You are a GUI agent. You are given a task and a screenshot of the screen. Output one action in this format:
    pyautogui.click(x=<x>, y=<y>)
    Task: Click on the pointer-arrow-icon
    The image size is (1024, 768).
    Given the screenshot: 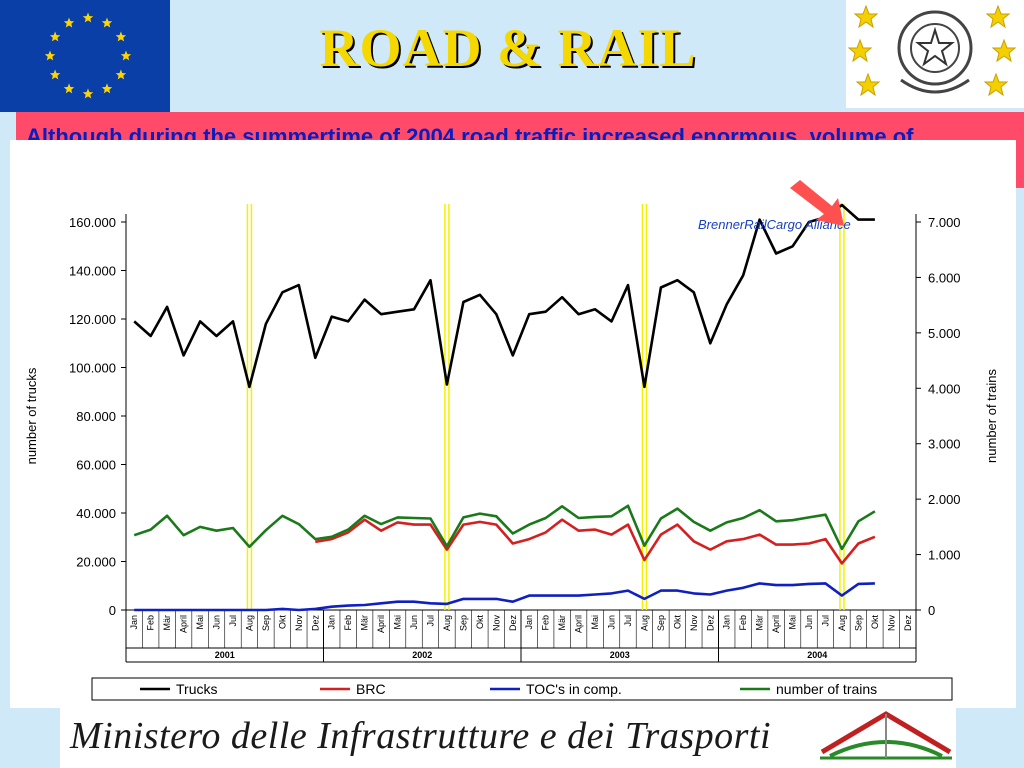 What is the action you would take?
    pyautogui.click(x=817, y=203)
    